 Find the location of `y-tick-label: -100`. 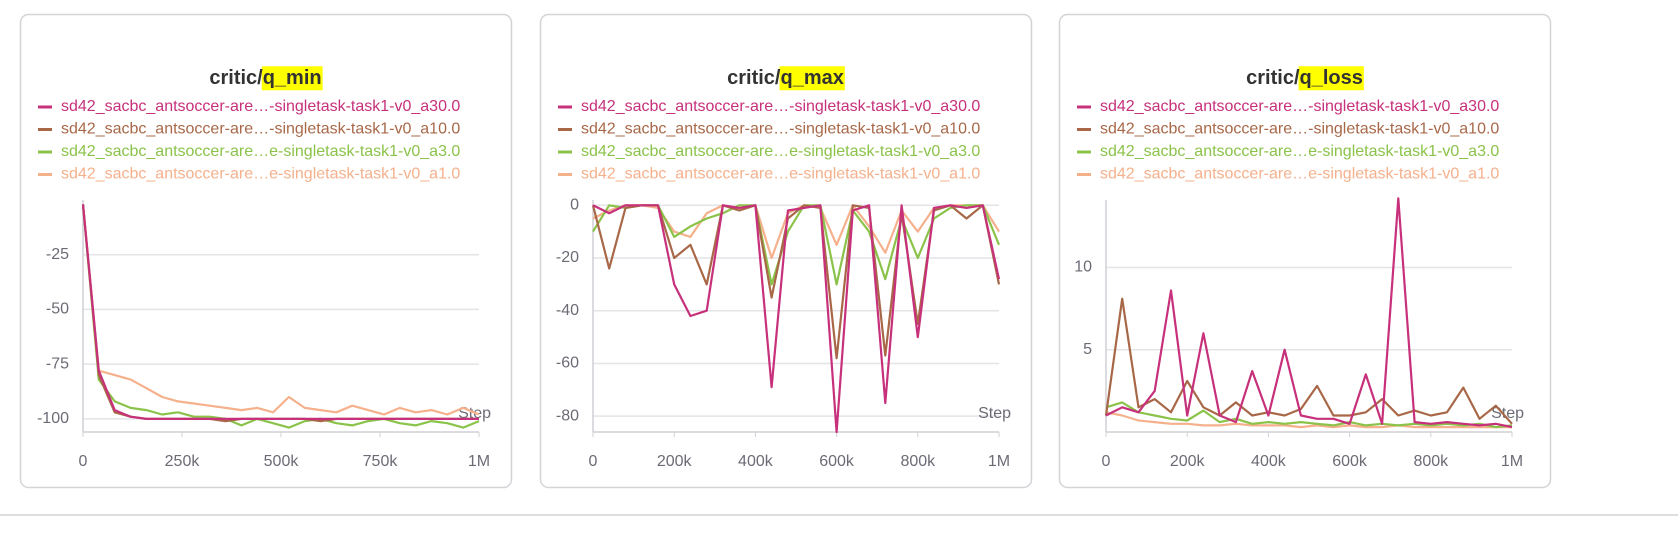

y-tick-label: -100 is located at coordinates (53, 418).